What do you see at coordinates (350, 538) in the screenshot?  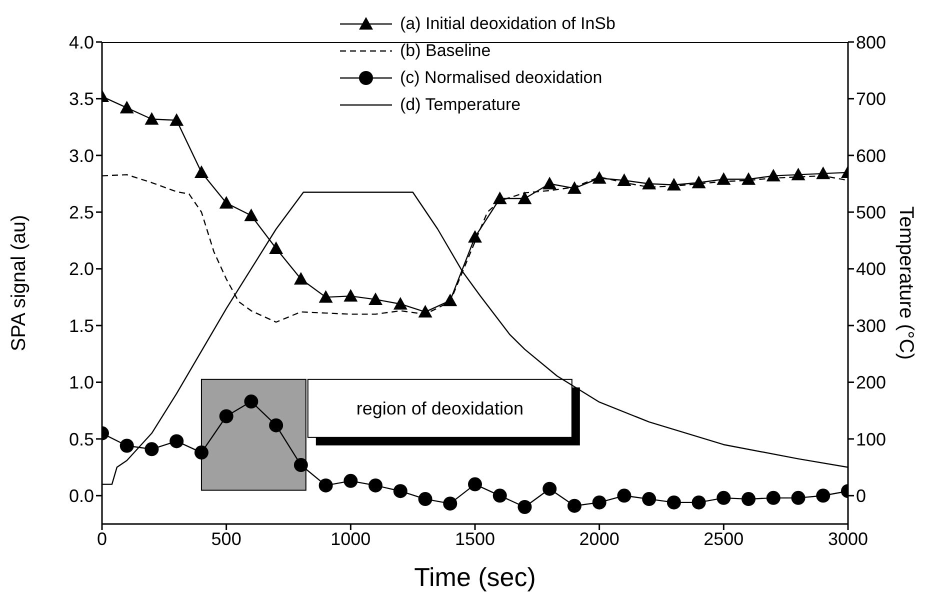 I see `x-tick-label: 1000` at bounding box center [350, 538].